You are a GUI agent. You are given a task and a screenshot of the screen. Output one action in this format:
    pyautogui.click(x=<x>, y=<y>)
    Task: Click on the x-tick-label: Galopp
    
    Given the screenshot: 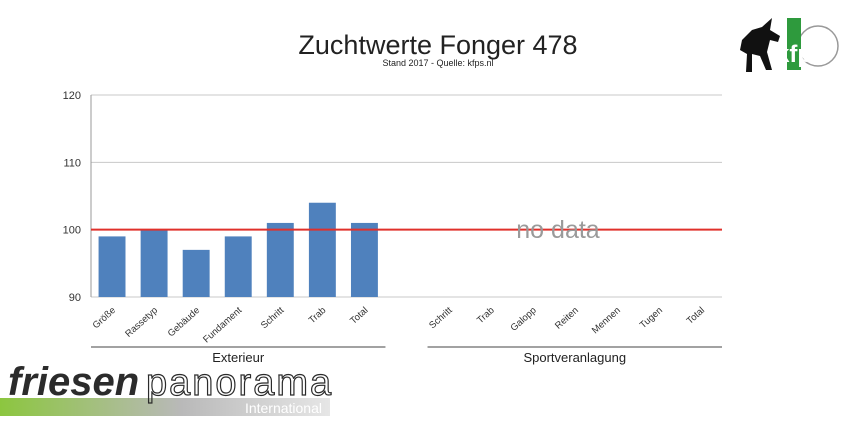 What is the action you would take?
    pyautogui.click(x=524, y=319)
    